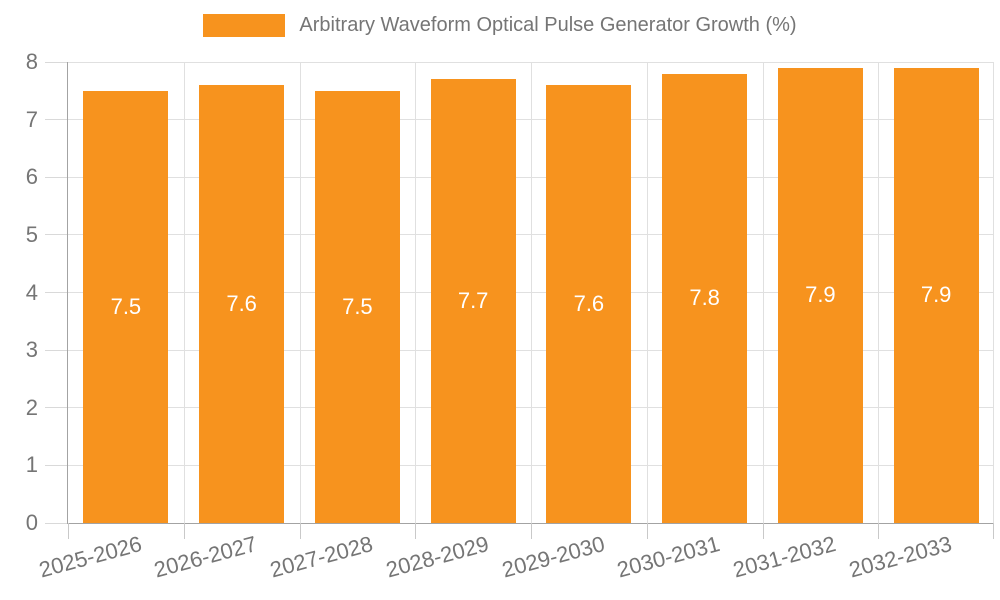 Image resolution: width=1000 pixels, height=600 pixels. What do you see at coordinates (437, 557) in the screenshot?
I see `x-tick-label: 2028-2029` at bounding box center [437, 557].